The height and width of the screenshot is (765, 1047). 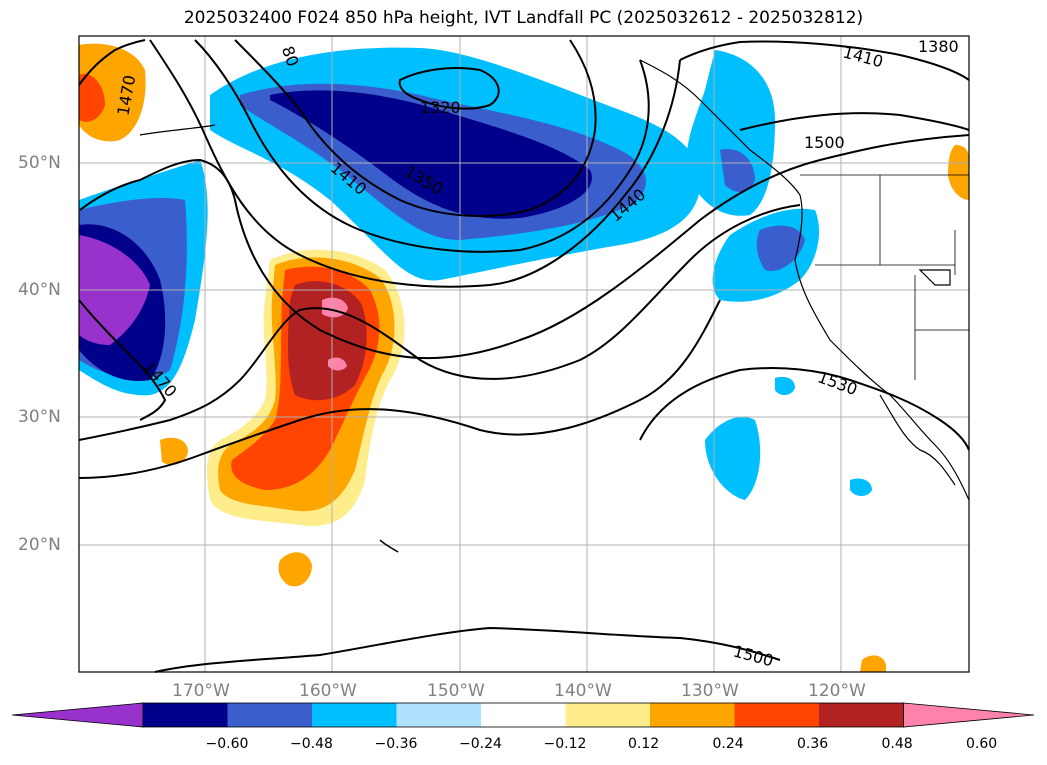 What do you see at coordinates (311, 744) in the screenshot?
I see `colorbar-tick-label: −0.48` at bounding box center [311, 744].